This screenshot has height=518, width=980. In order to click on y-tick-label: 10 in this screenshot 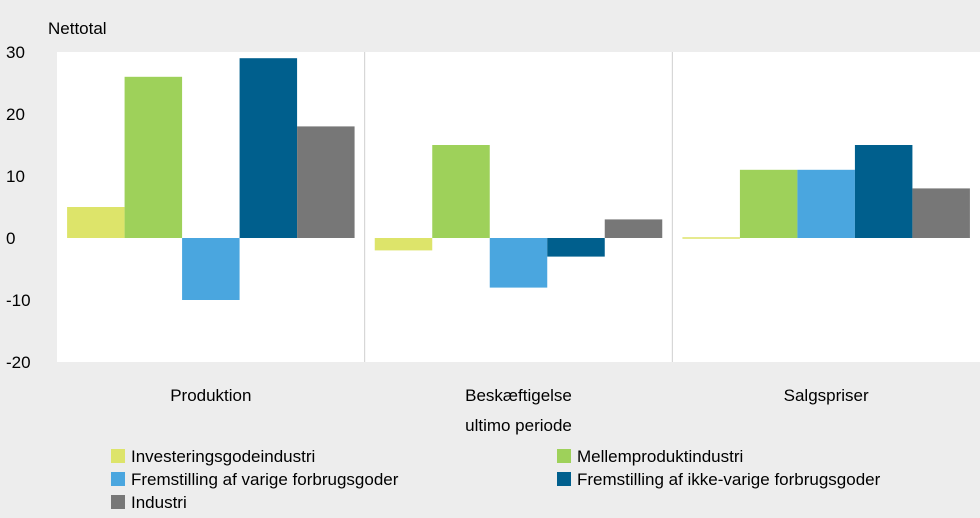, I will do `click(15, 176)`.